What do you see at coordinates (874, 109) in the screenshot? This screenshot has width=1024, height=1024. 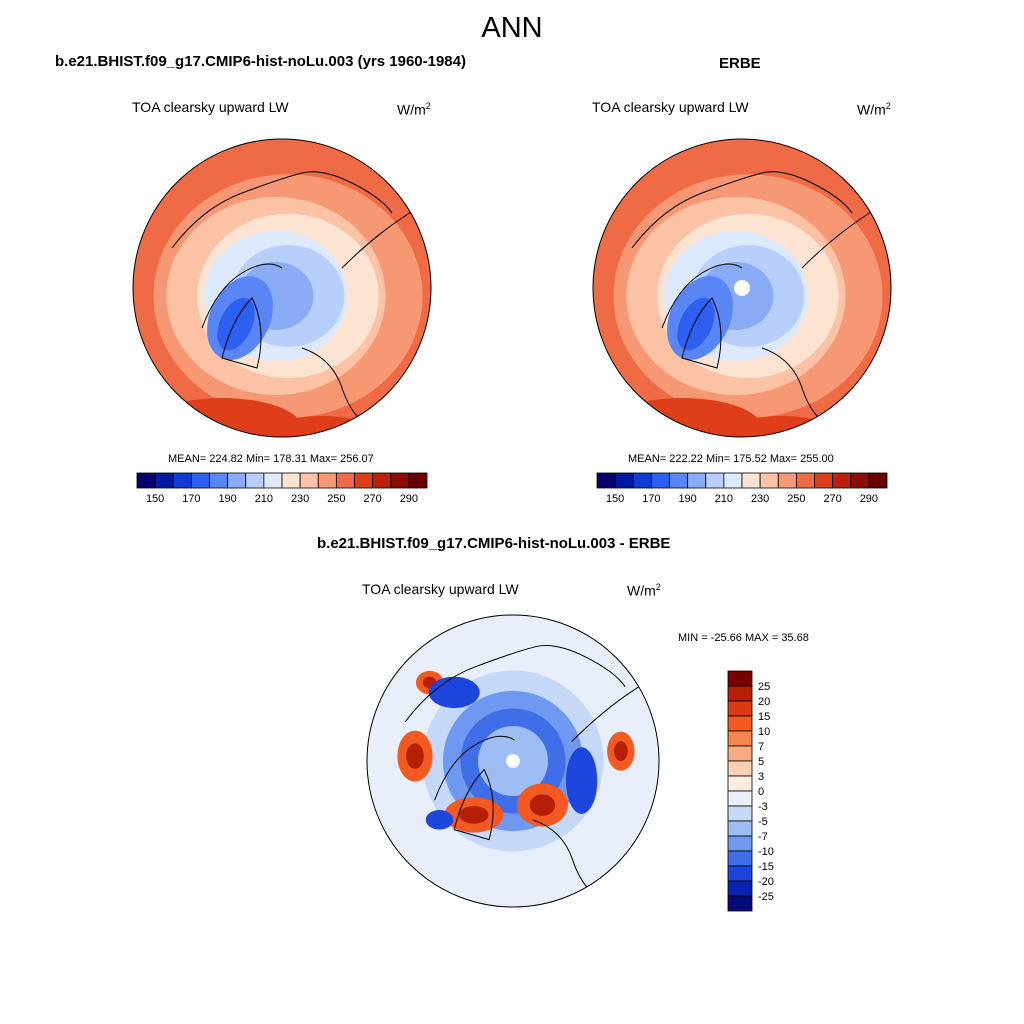 I see `units-label-obs: W/m2` at bounding box center [874, 109].